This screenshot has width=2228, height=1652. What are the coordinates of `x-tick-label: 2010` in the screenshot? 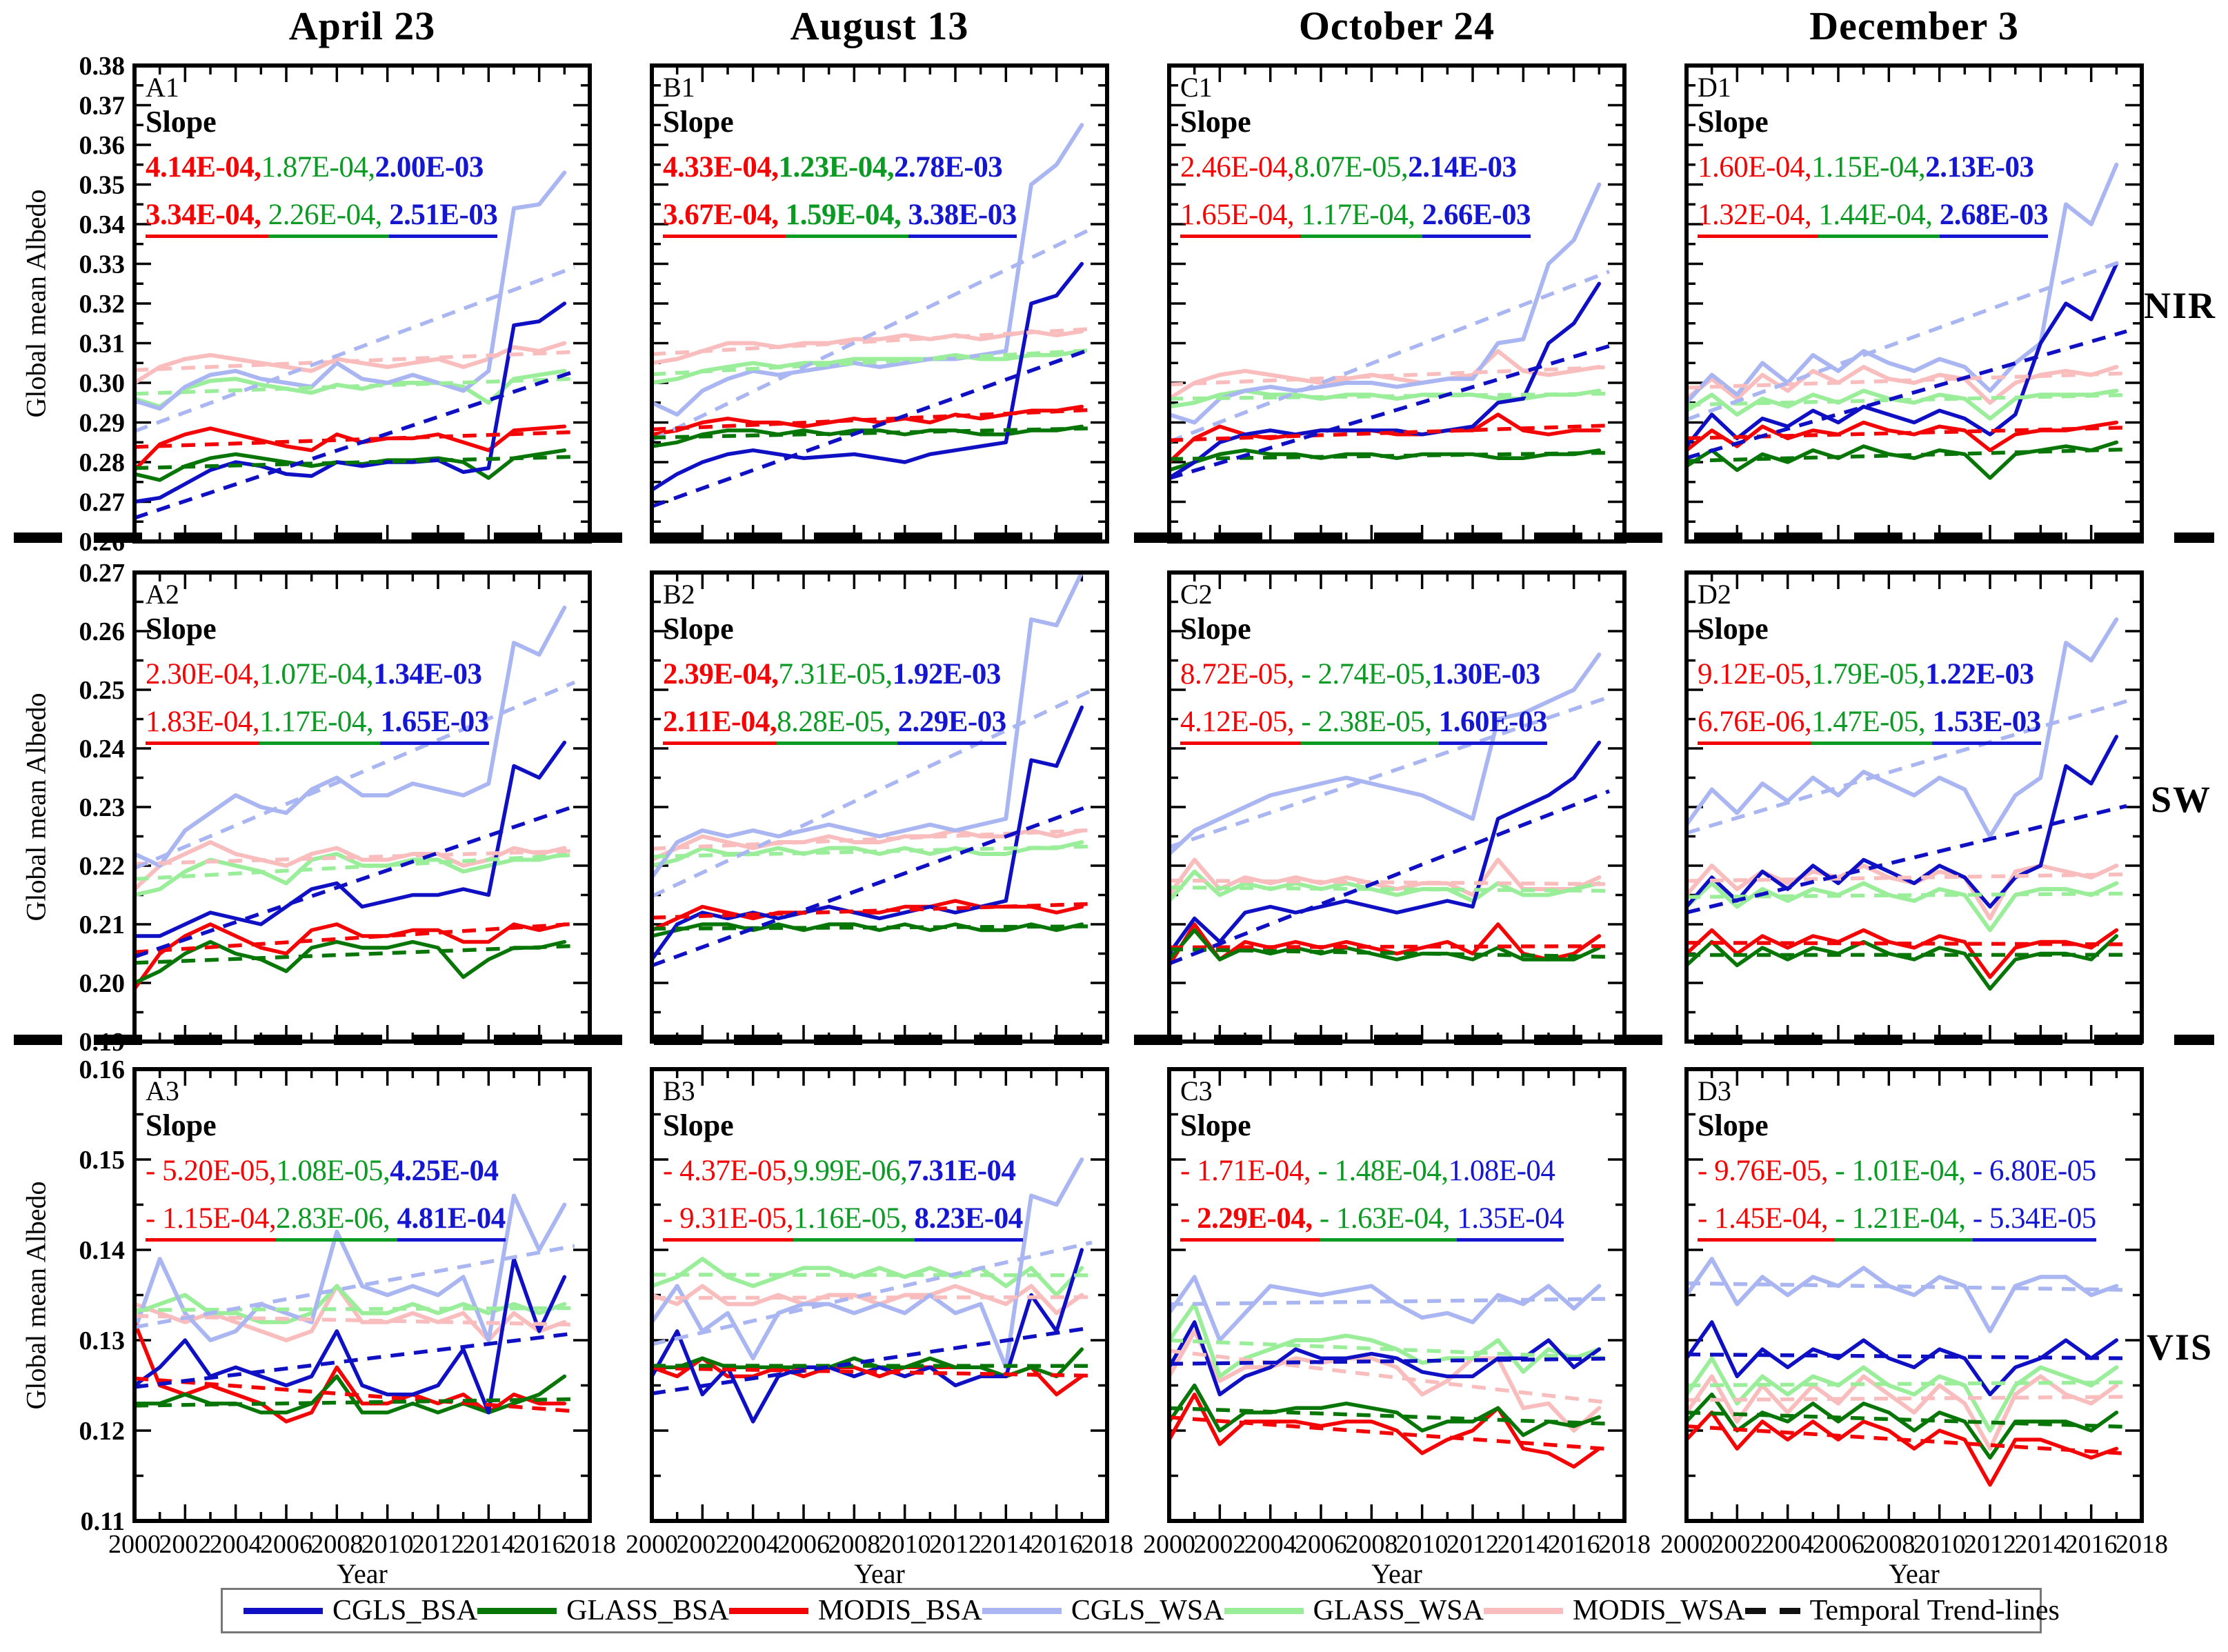 It's located at (1939, 1544).